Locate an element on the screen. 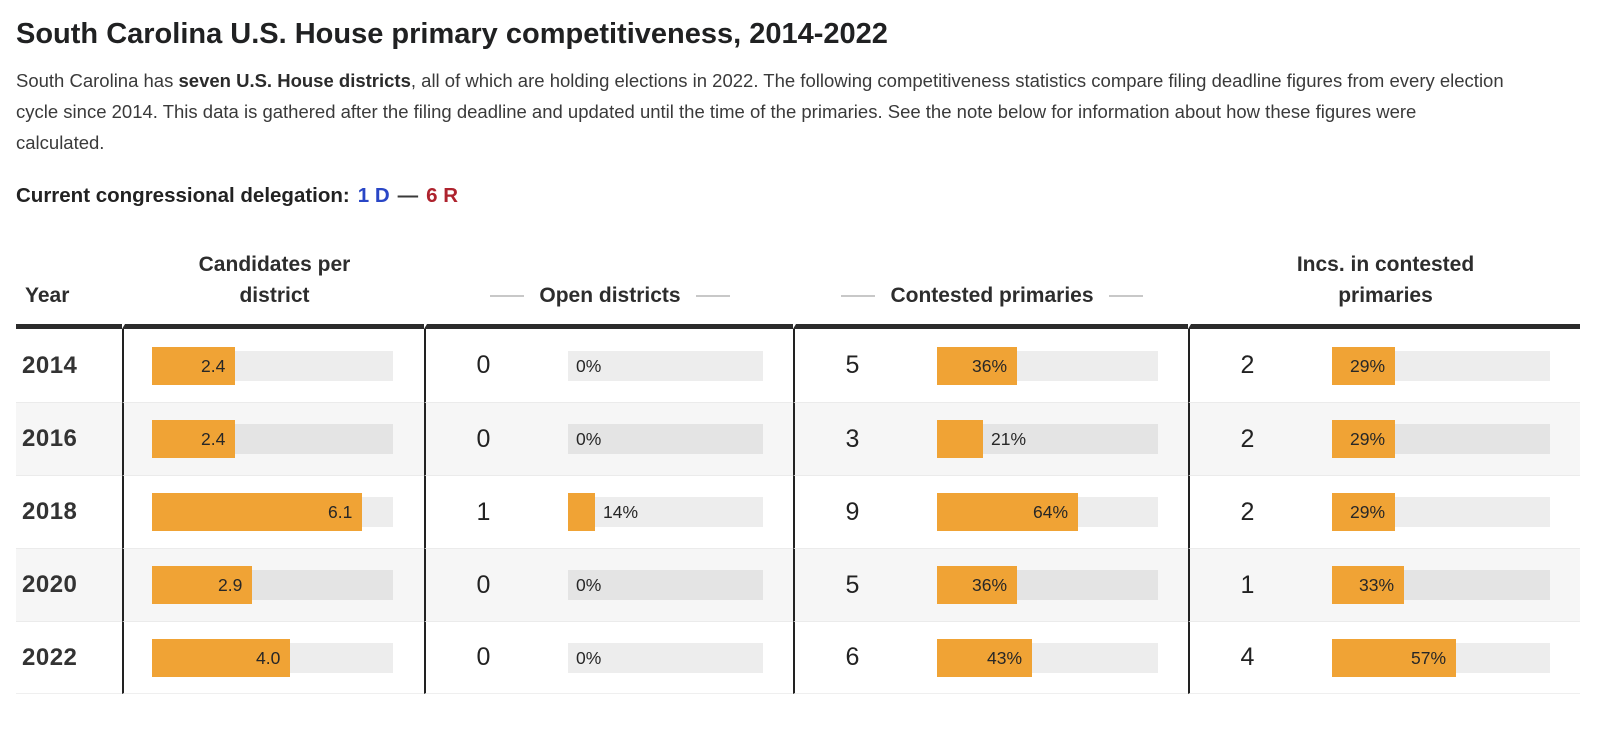  bar-cell-content: 3 21% is located at coordinates (991, 439).